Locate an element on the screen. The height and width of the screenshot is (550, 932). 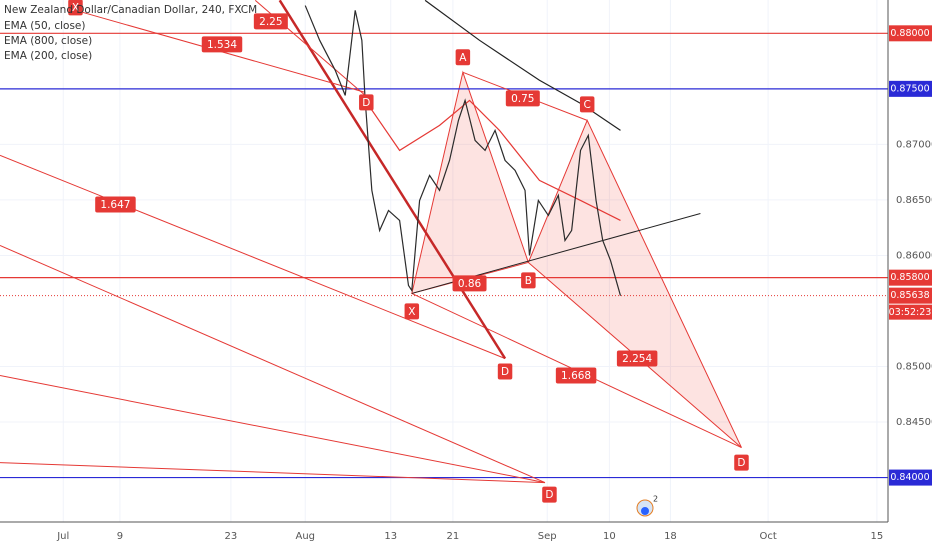
annotation-label: 2.254 is located at coordinates (637, 359).